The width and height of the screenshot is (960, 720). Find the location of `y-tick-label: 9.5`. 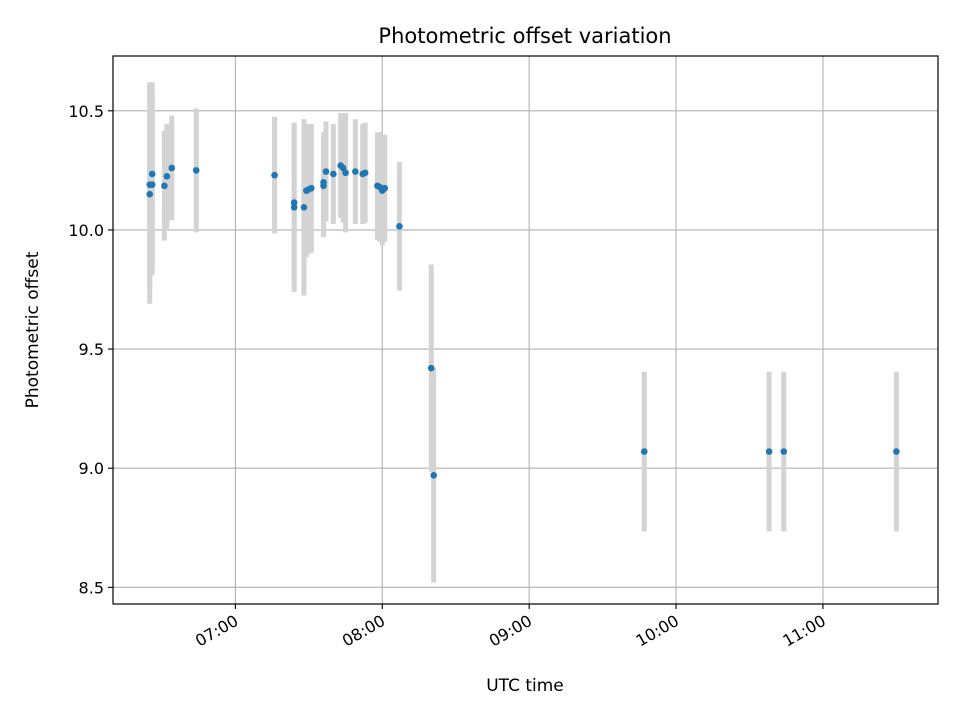

y-tick-label: 9.5 is located at coordinates (91, 349).